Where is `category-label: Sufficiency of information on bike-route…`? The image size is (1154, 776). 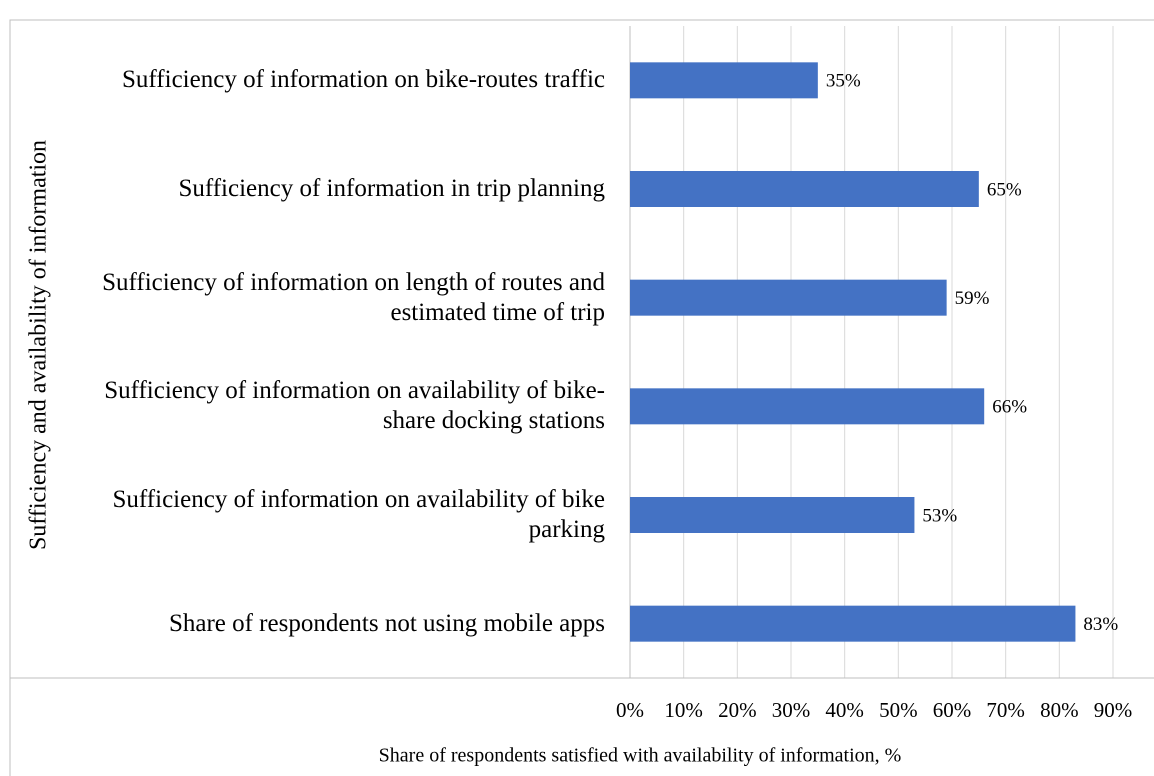 category-label: Sufficiency of information on bike-route… is located at coordinates (363, 80).